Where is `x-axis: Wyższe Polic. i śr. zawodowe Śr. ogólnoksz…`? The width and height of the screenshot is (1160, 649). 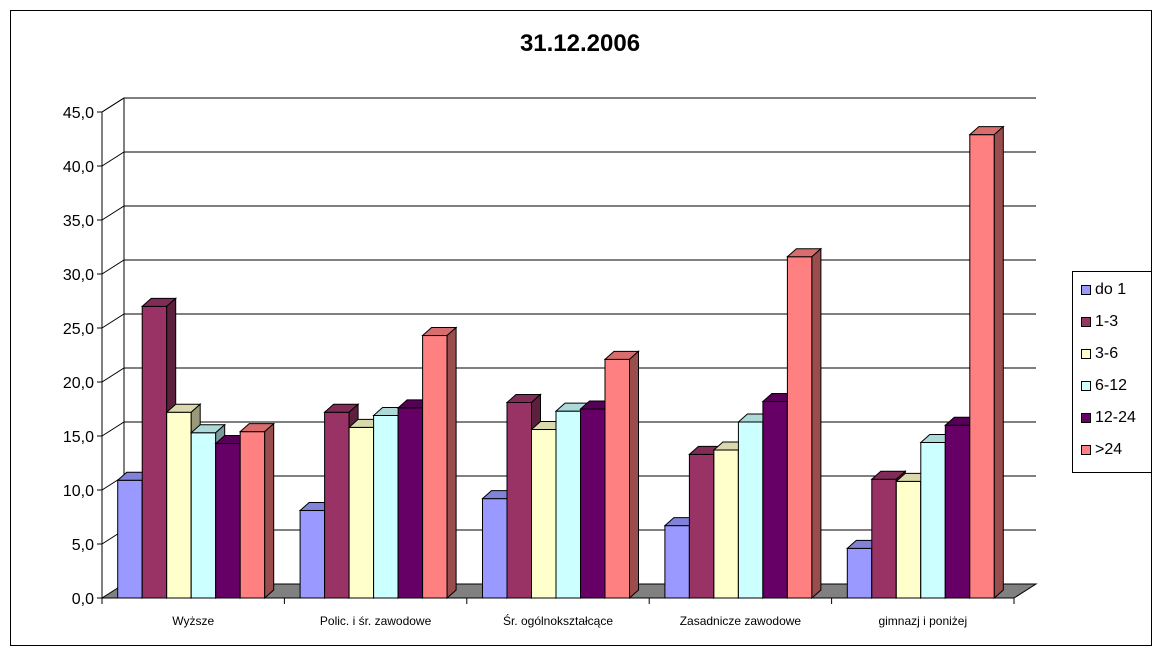 x-axis: Wyższe Polic. i śr. zawodowe Śr. ogólnoksz… is located at coordinates (558, 612).